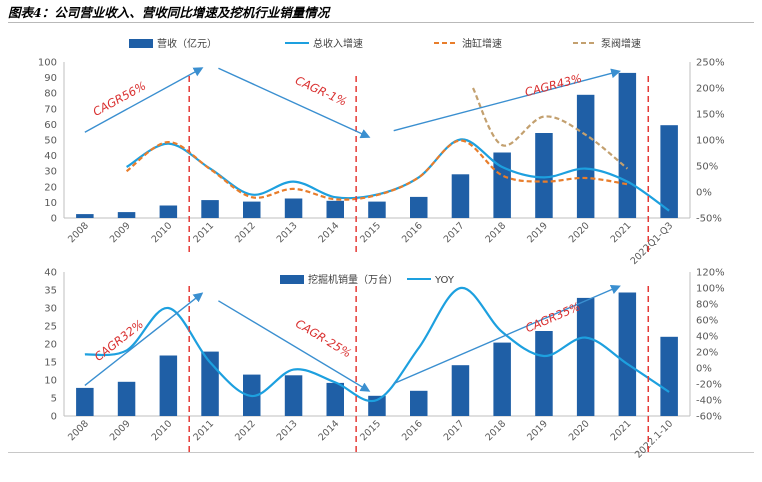 This screenshot has width=762, height=482. What do you see at coordinates (321, 91) in the screenshot?
I see `cagr-label: CAGR-1%` at bounding box center [321, 91].